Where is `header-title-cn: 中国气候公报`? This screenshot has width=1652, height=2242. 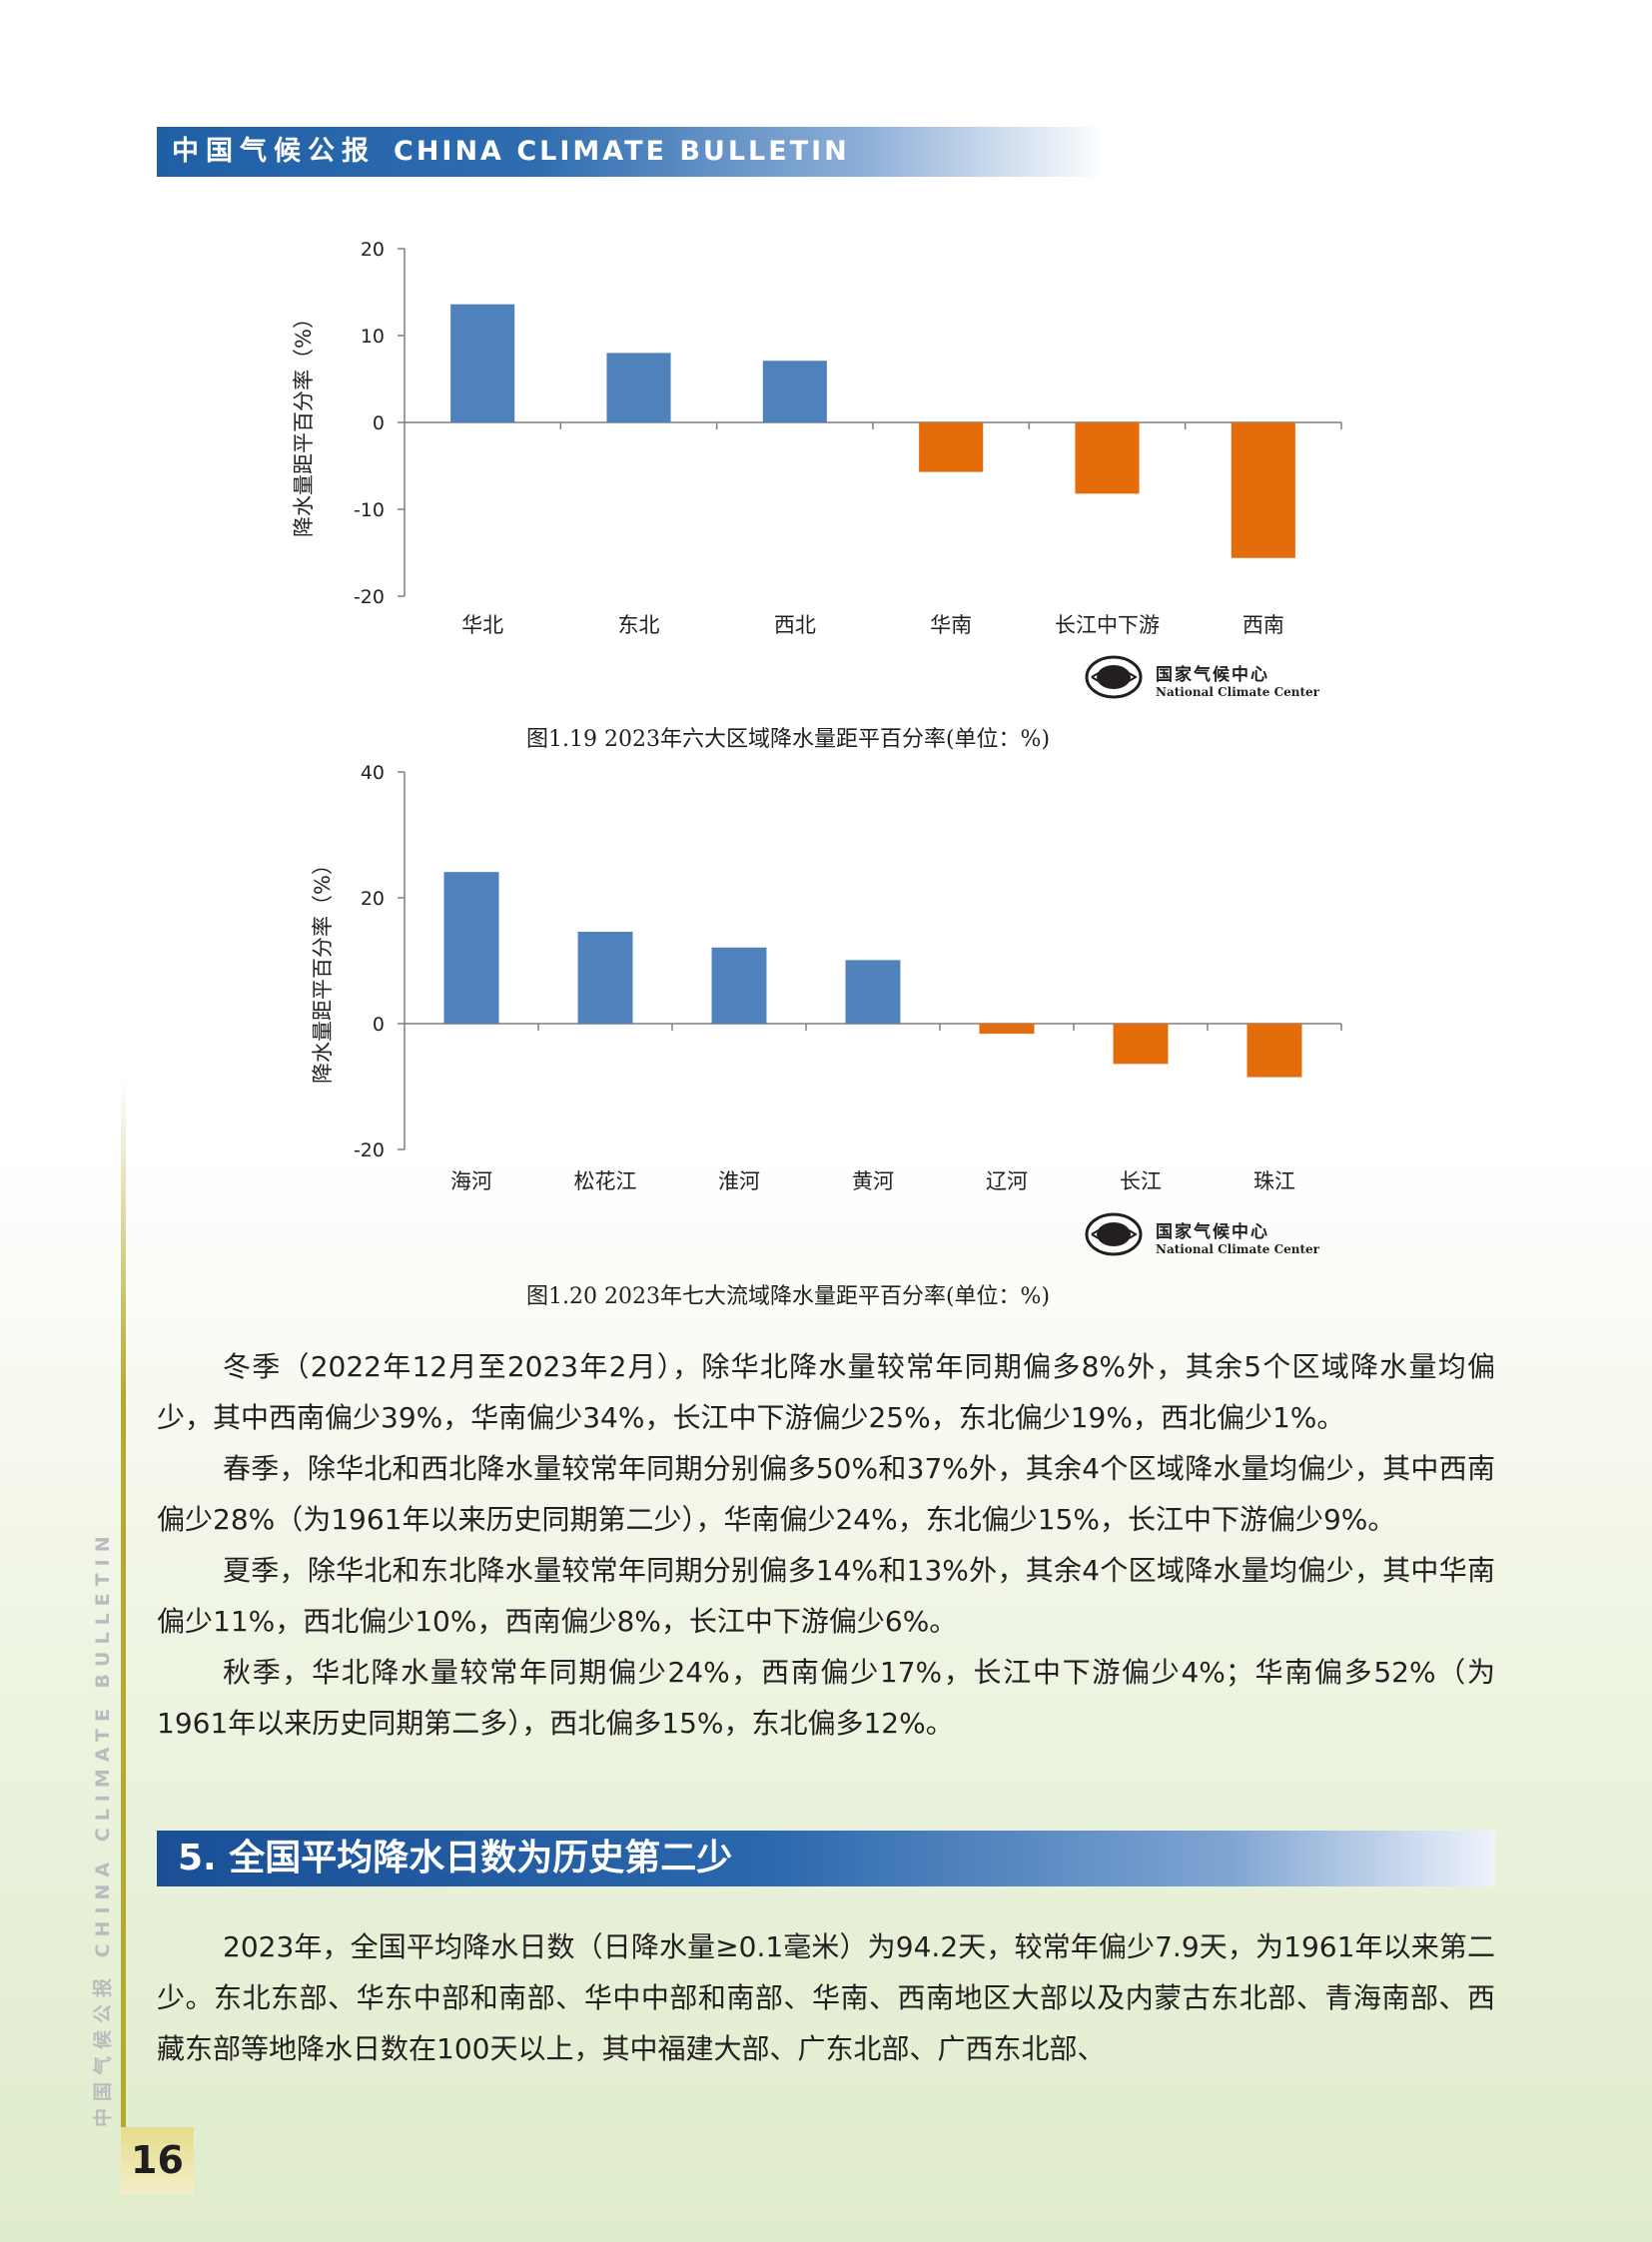 header-title-cn: 中国气候公报 is located at coordinates (274, 151).